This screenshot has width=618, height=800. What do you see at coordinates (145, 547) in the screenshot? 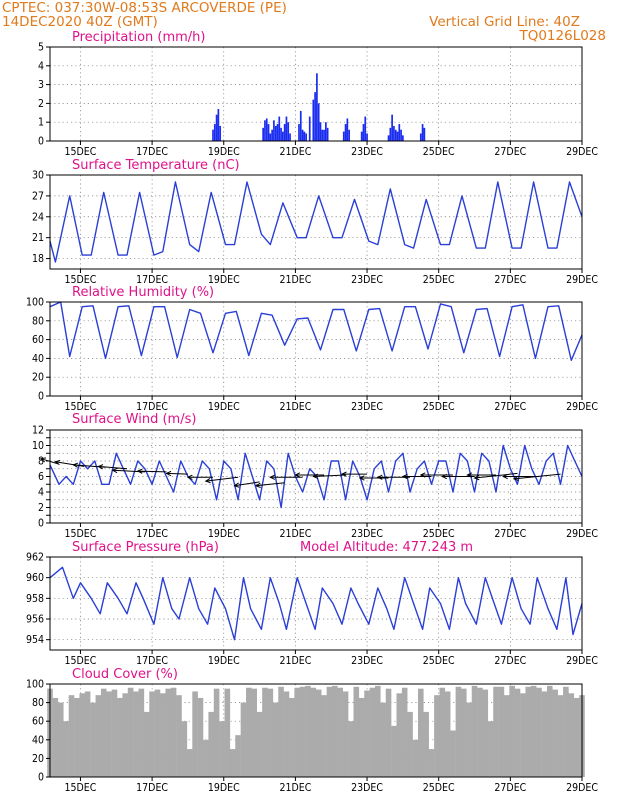
I see `panel-title-pressure: Surface Pressure (hPa)` at bounding box center [145, 547].